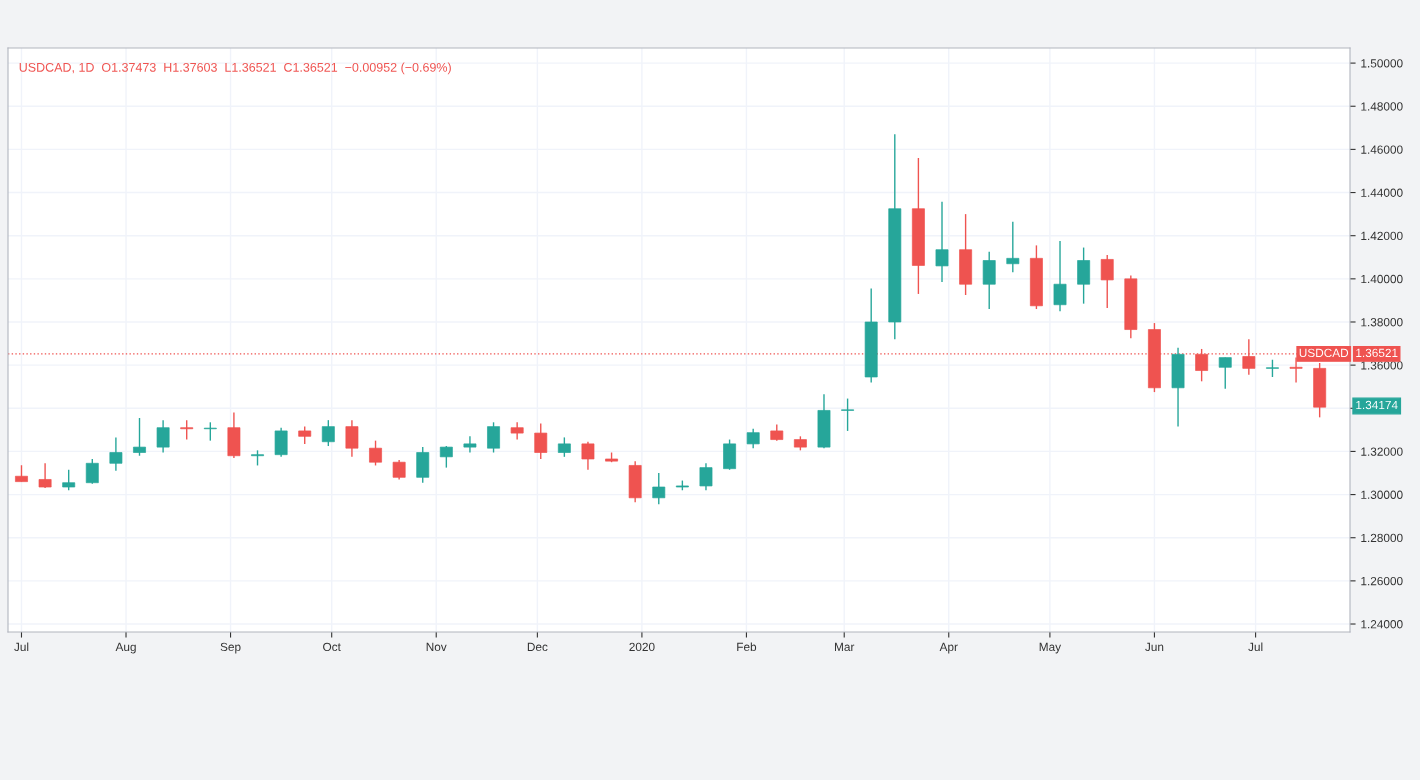  Describe the element at coordinates (845, 647) in the screenshot. I see `x-tick-label: Mar` at that location.